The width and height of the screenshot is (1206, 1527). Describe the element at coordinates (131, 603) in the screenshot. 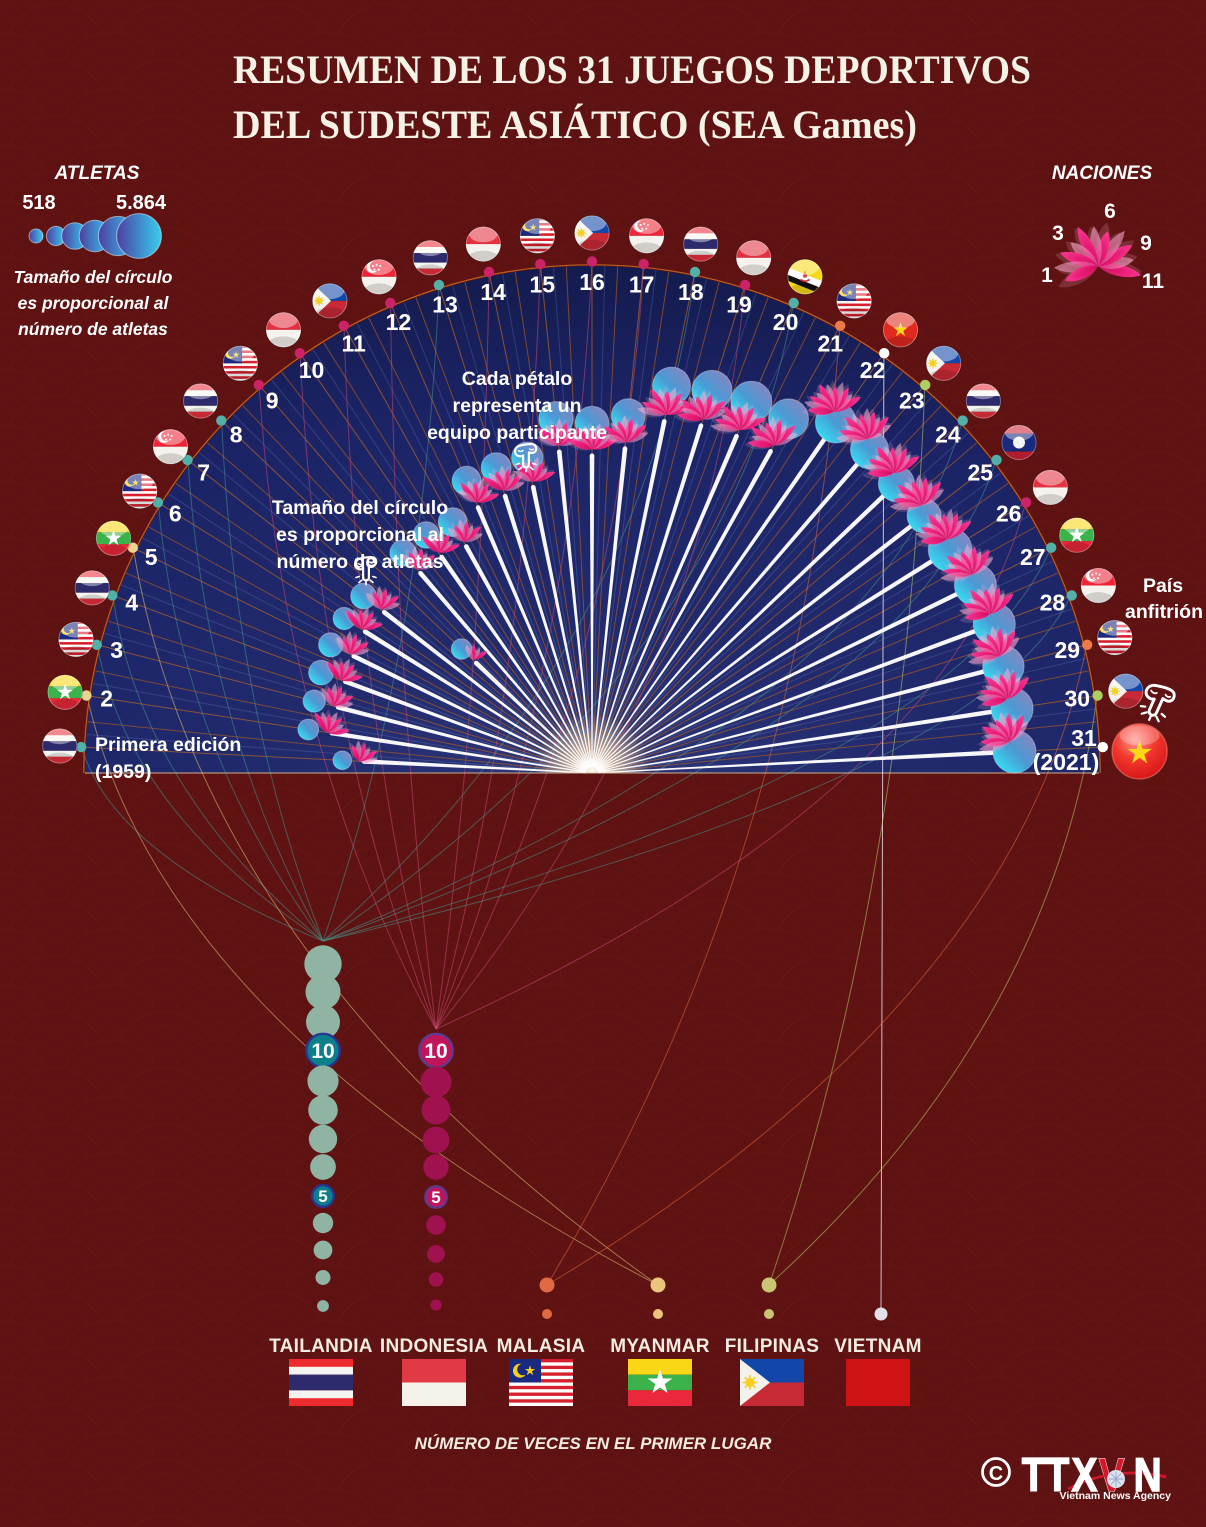

I see `svg-text: 4` at that location.